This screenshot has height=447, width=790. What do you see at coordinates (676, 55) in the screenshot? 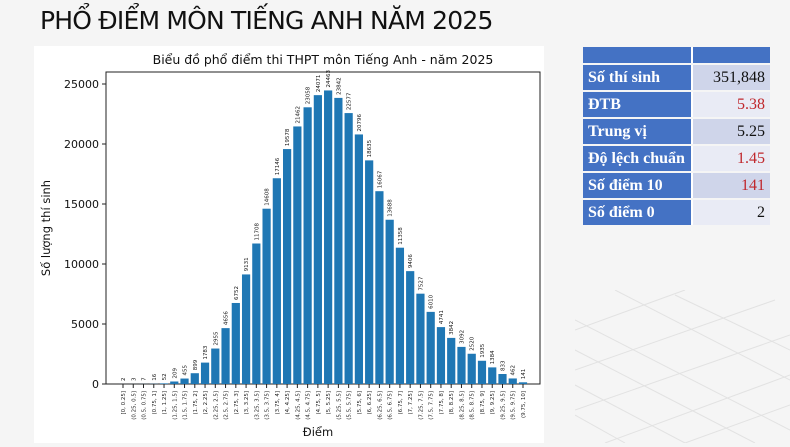
I see `stats-header-row` at bounding box center [676, 55].